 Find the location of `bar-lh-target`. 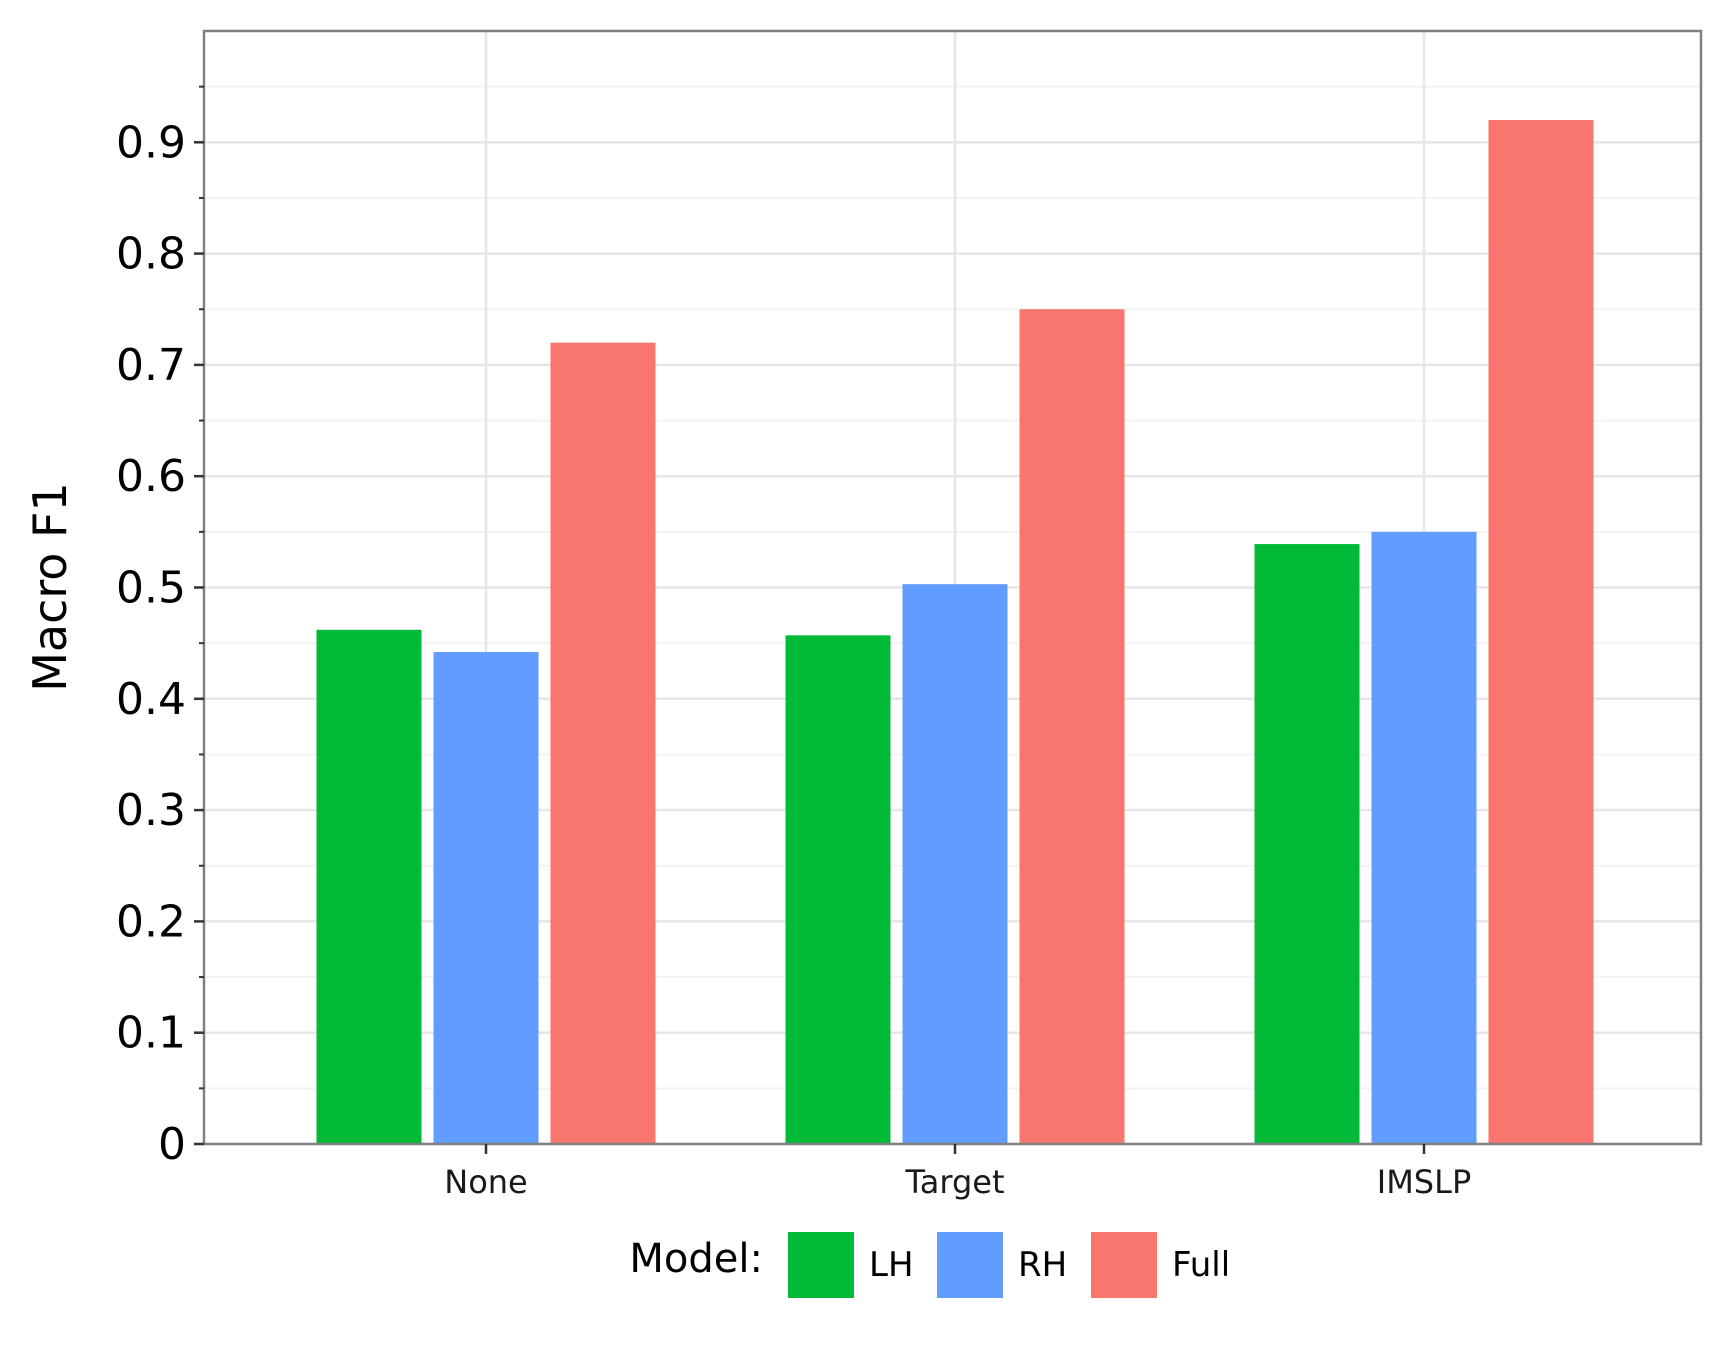

bar-lh-target is located at coordinates (838, 889).